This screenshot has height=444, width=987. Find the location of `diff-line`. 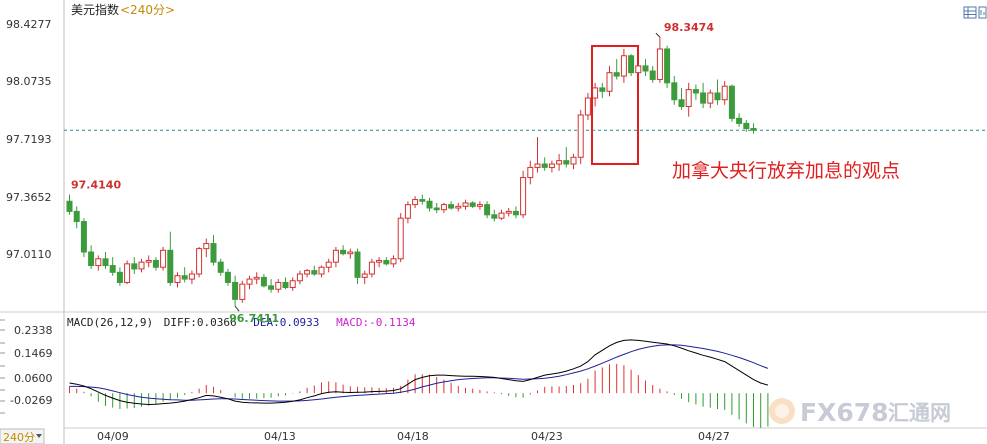

diff-line is located at coordinates (419, 372).